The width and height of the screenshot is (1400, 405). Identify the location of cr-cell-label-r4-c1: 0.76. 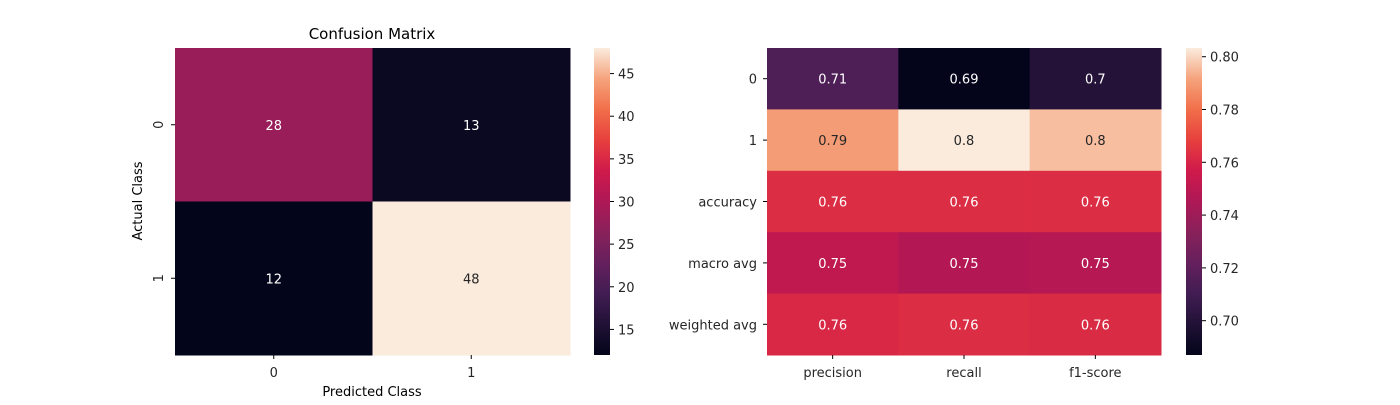
(964, 325).